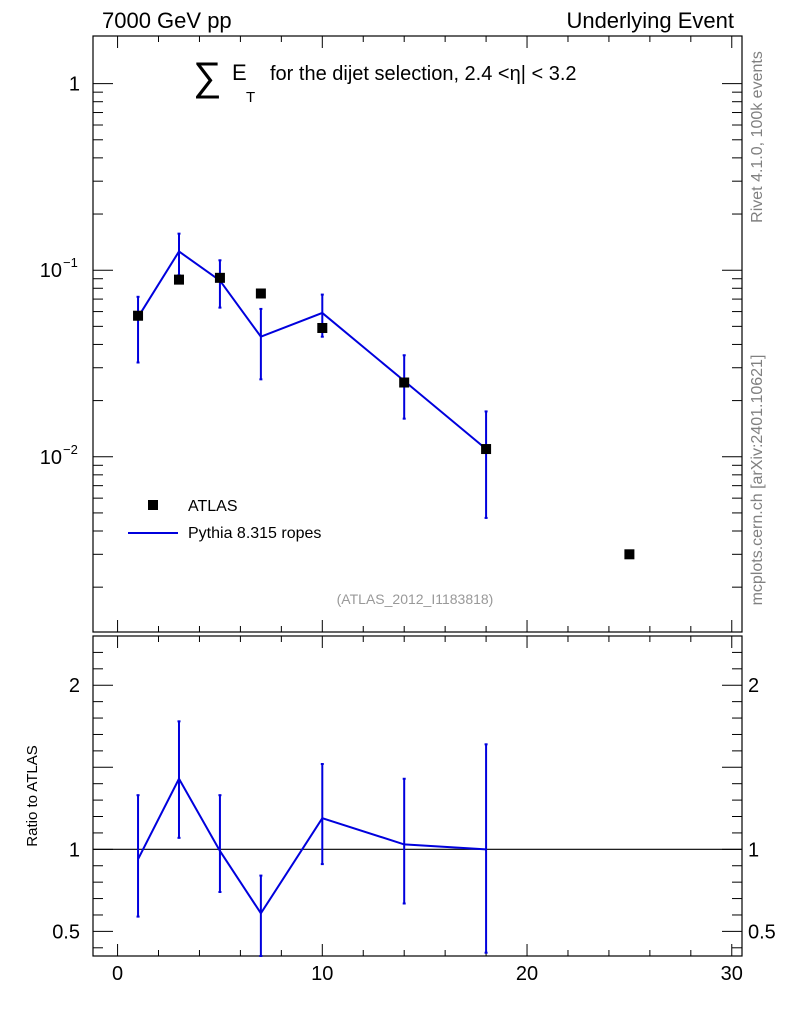 The width and height of the screenshot is (786, 1024). I want to click on legend-atlas-marker, so click(153, 505).